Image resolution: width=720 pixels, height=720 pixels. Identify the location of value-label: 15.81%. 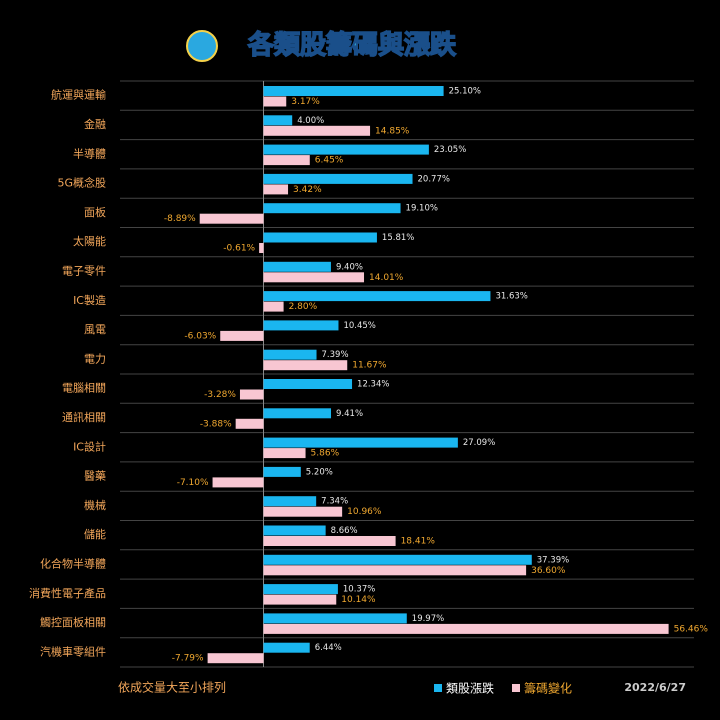
(398, 238).